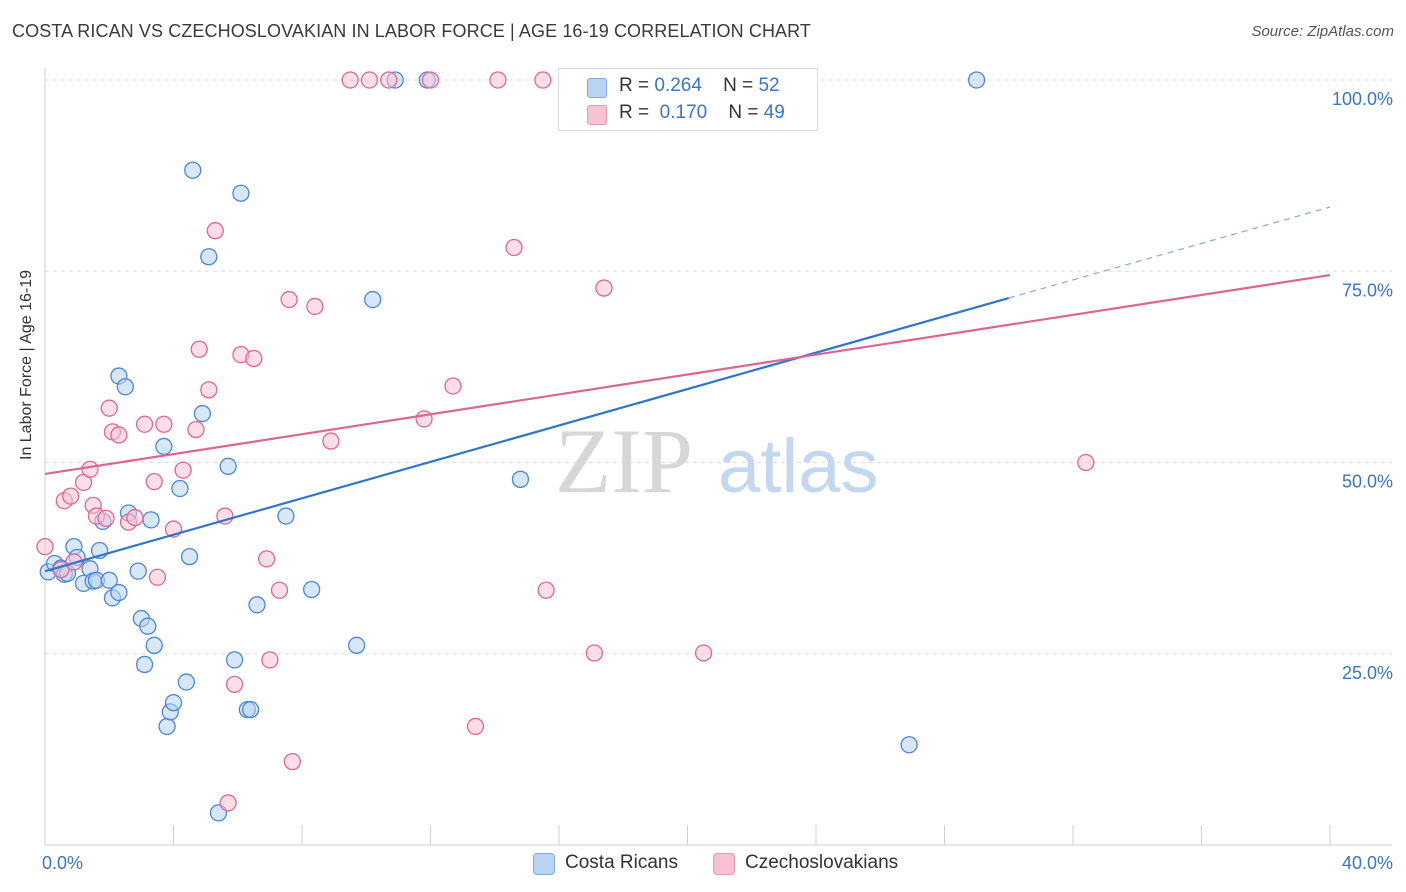 The width and height of the screenshot is (1406, 892). What do you see at coordinates (1362, 99) in the screenshot?
I see `y-tick-label: 100.0%` at bounding box center [1362, 99].